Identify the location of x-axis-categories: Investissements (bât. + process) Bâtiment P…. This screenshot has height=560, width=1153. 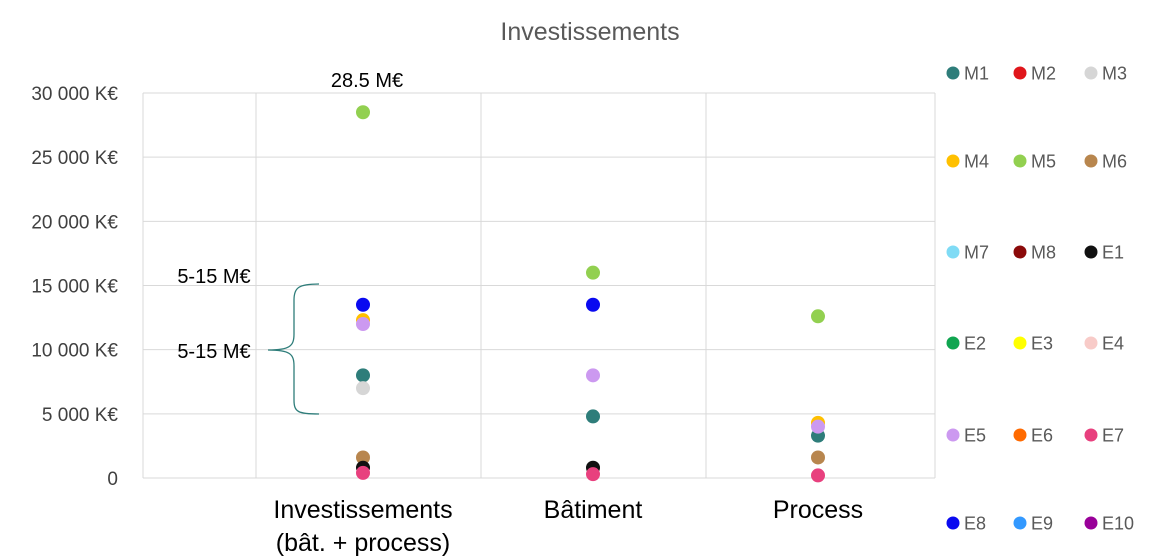
(568, 526).